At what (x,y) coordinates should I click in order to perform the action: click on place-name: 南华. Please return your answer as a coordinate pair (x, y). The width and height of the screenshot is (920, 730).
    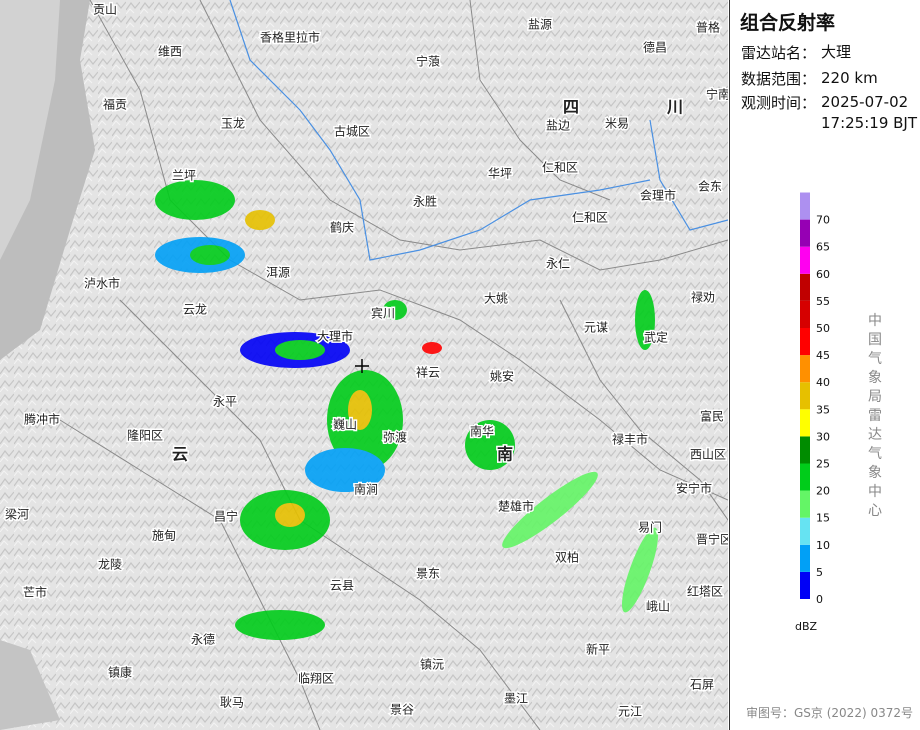
    Looking at the image, I should click on (482, 431).